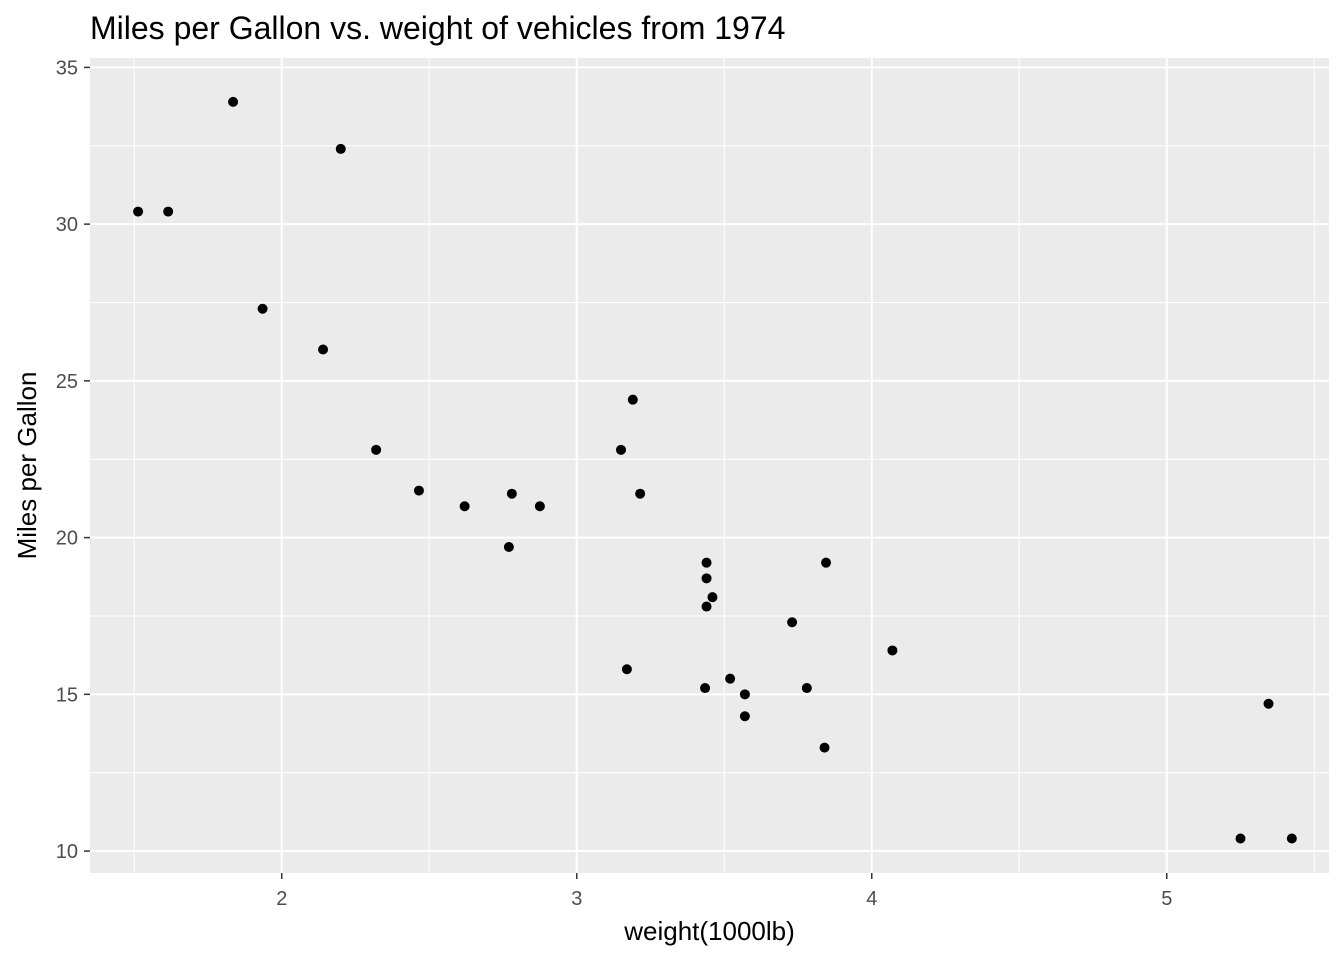 This screenshot has width=1344, height=960. I want to click on y-tick-label: 35, so click(67, 68).